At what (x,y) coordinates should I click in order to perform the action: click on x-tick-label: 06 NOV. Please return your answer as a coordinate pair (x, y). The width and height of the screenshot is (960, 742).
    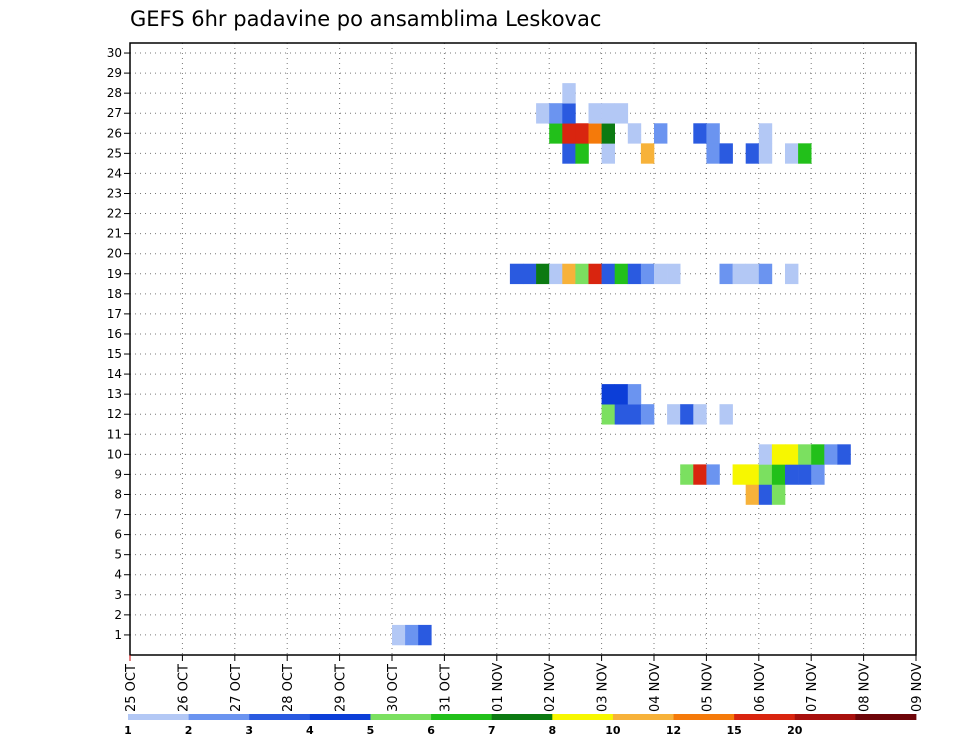
    Looking at the image, I should click on (760, 687).